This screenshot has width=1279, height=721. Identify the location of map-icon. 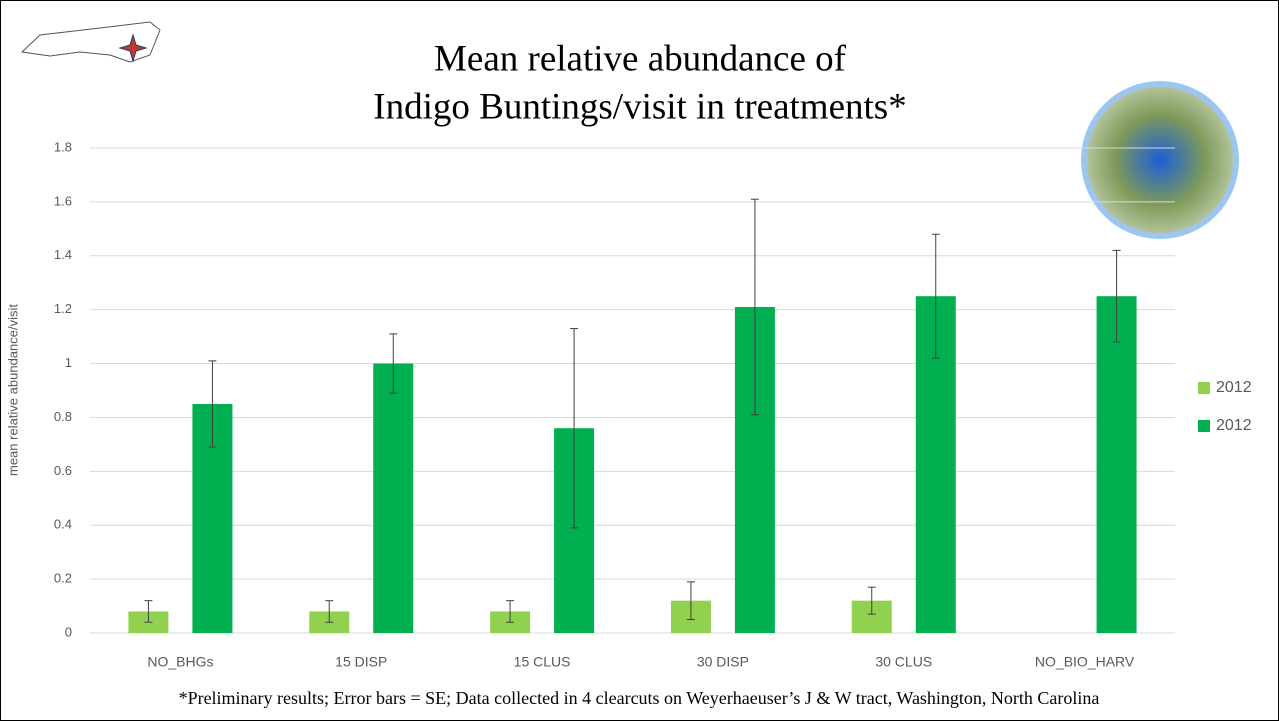
(90, 42).